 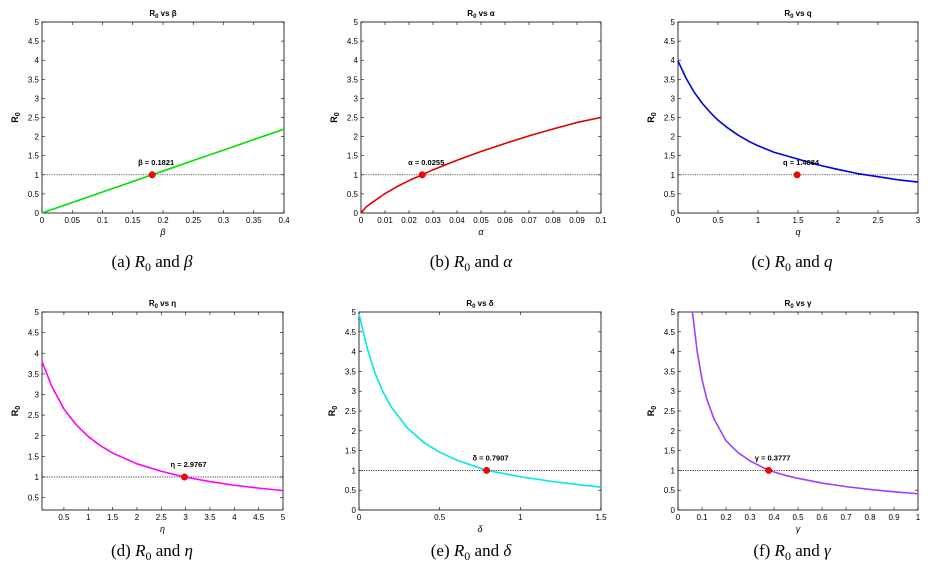 What do you see at coordinates (409, 220) in the screenshot?
I see `x-tick-label: 0.02` at bounding box center [409, 220].